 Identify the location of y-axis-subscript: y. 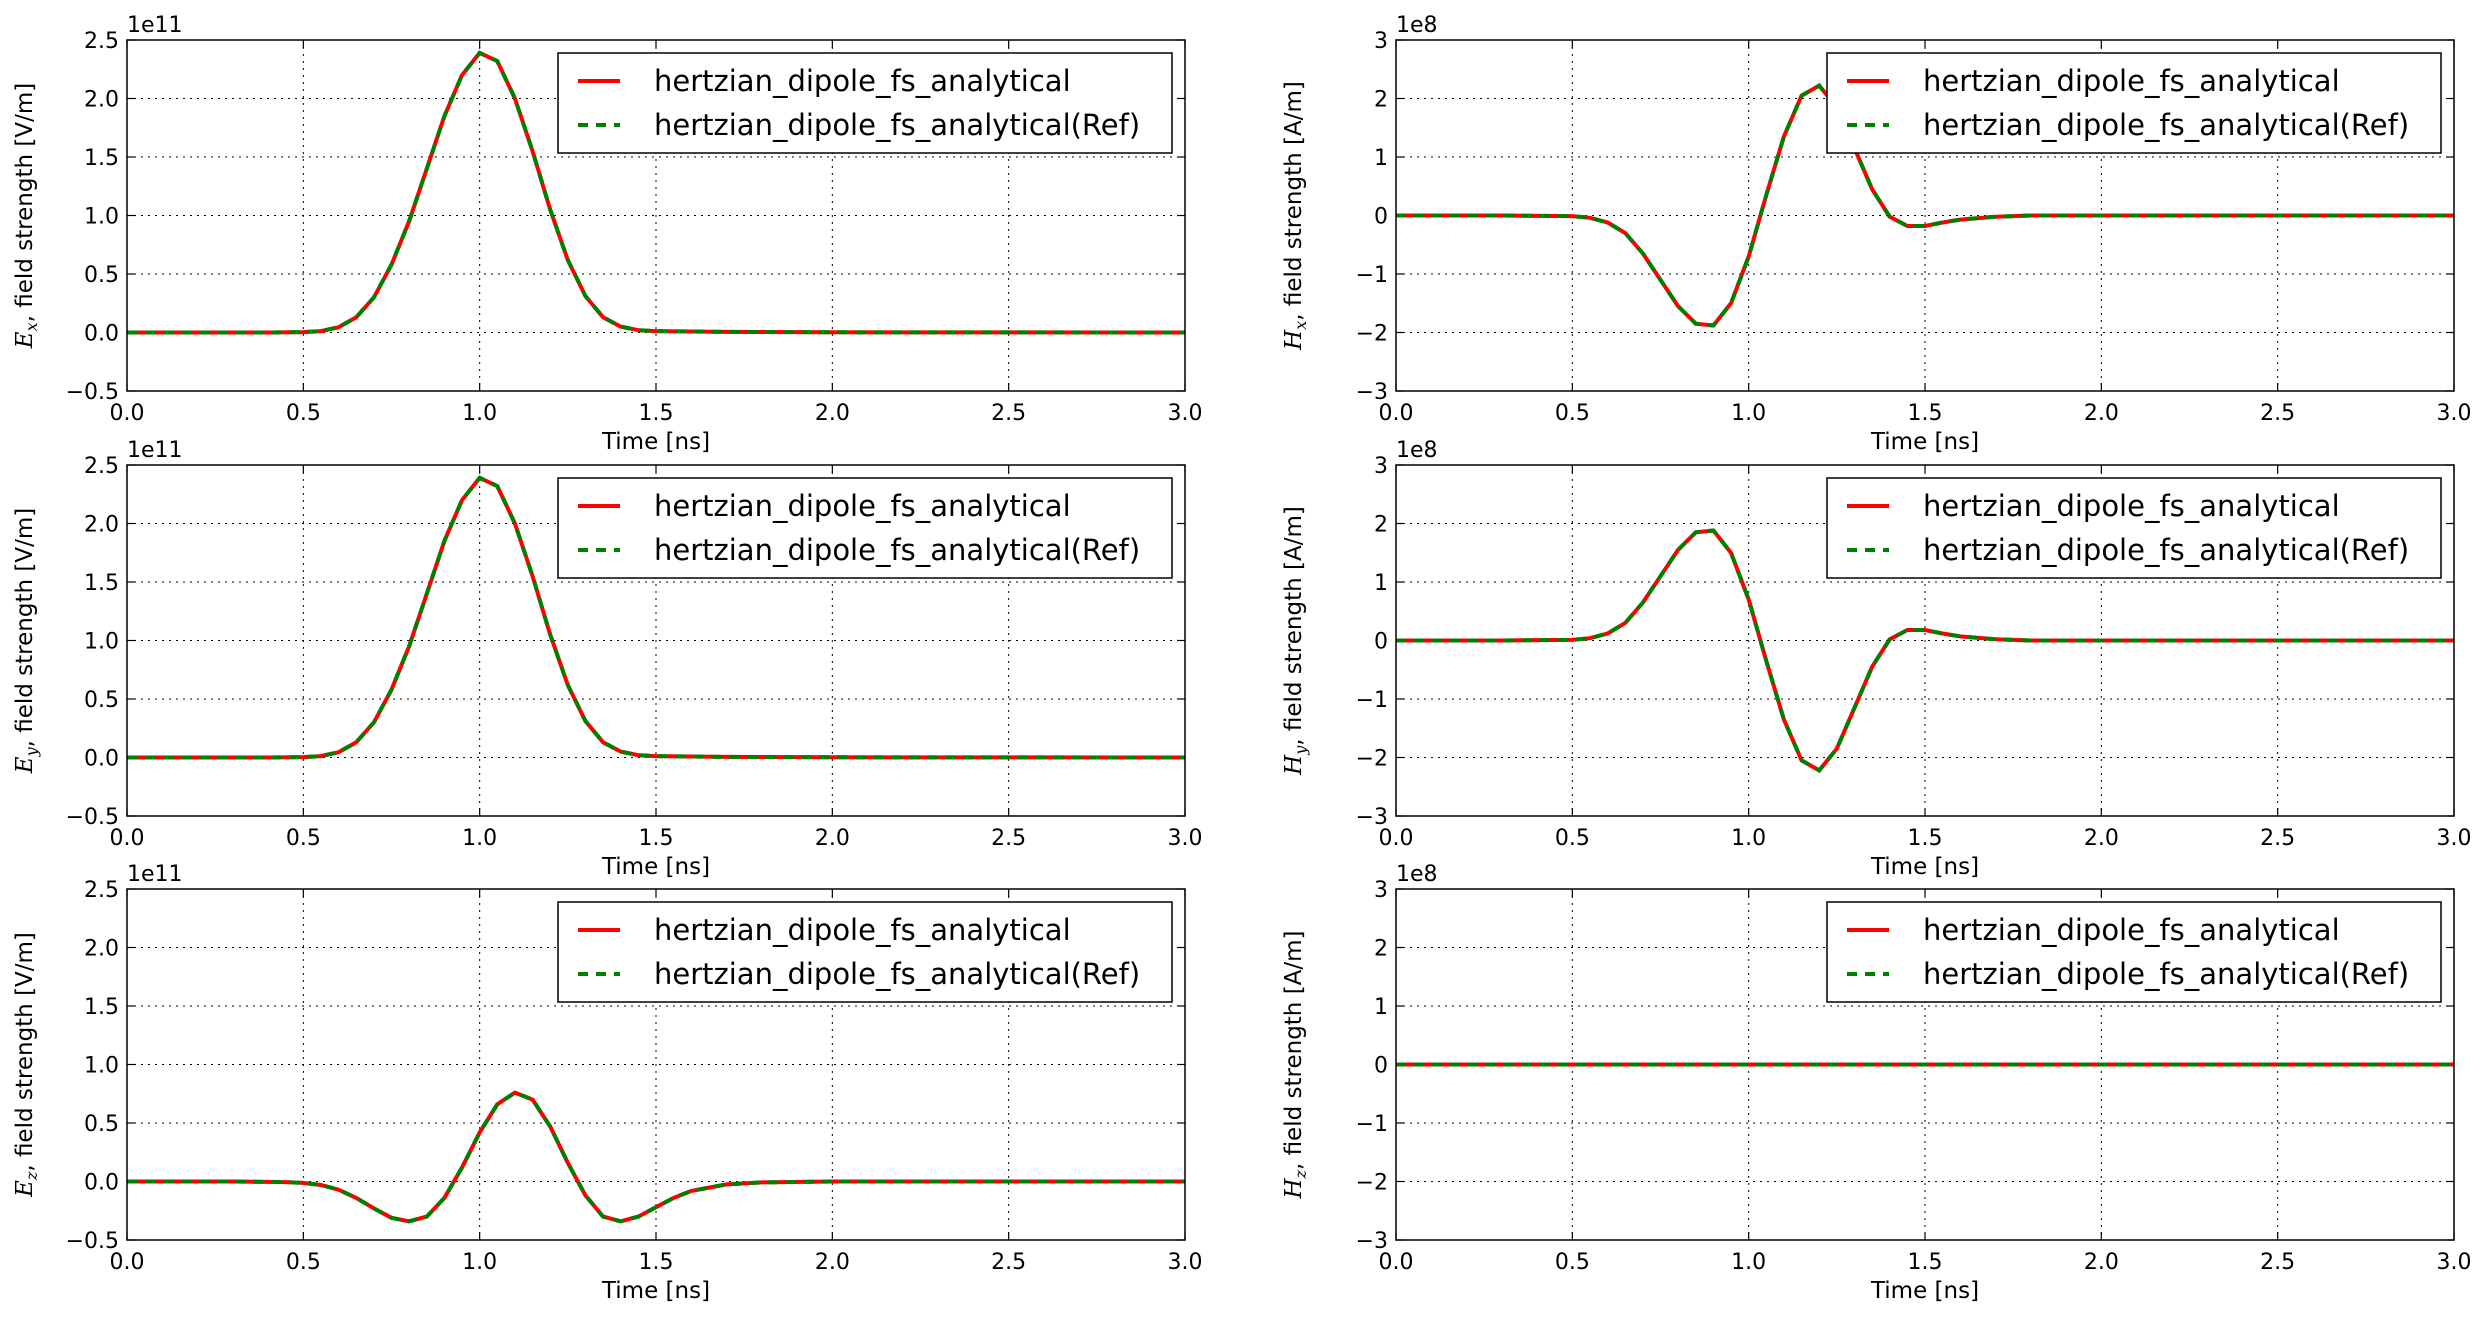
(31, 751).